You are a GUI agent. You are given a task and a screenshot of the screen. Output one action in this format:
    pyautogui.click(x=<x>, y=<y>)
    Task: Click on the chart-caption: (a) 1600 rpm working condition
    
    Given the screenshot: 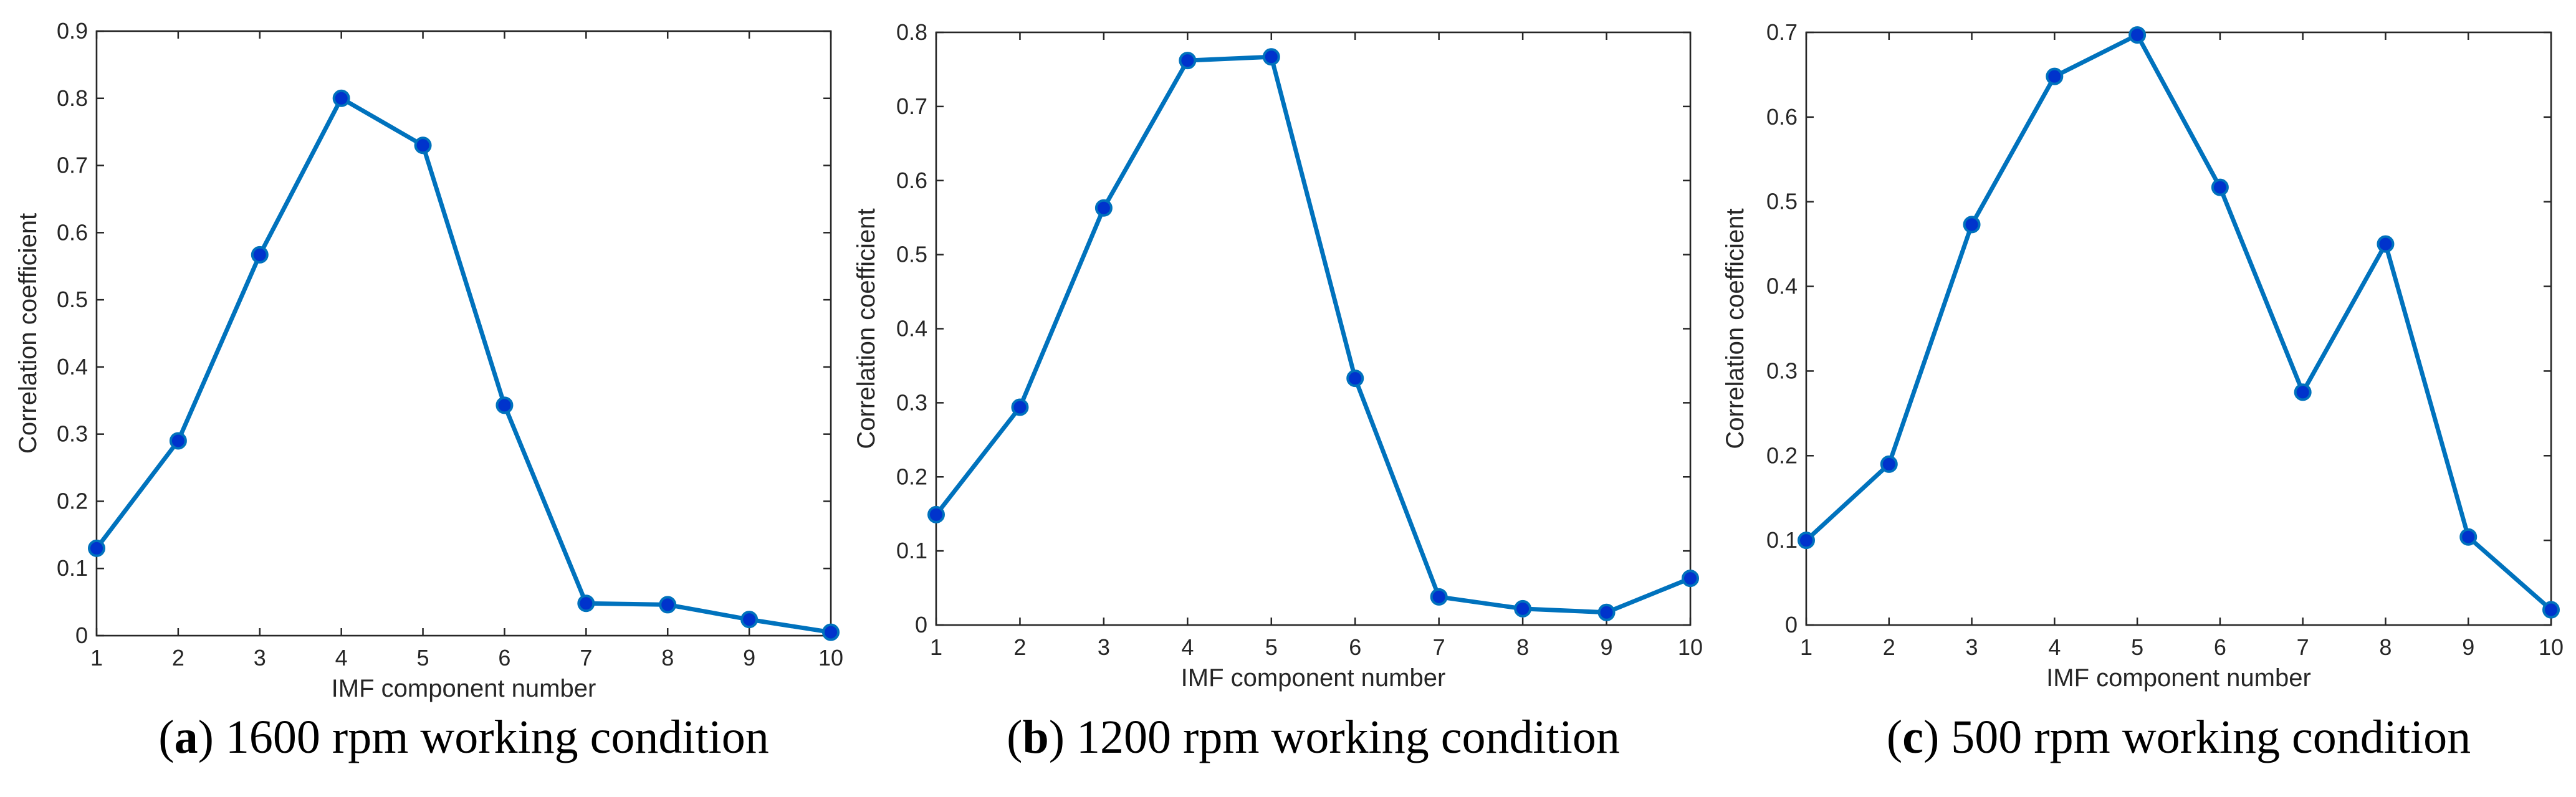 What is the action you would take?
    pyautogui.click(x=463, y=737)
    